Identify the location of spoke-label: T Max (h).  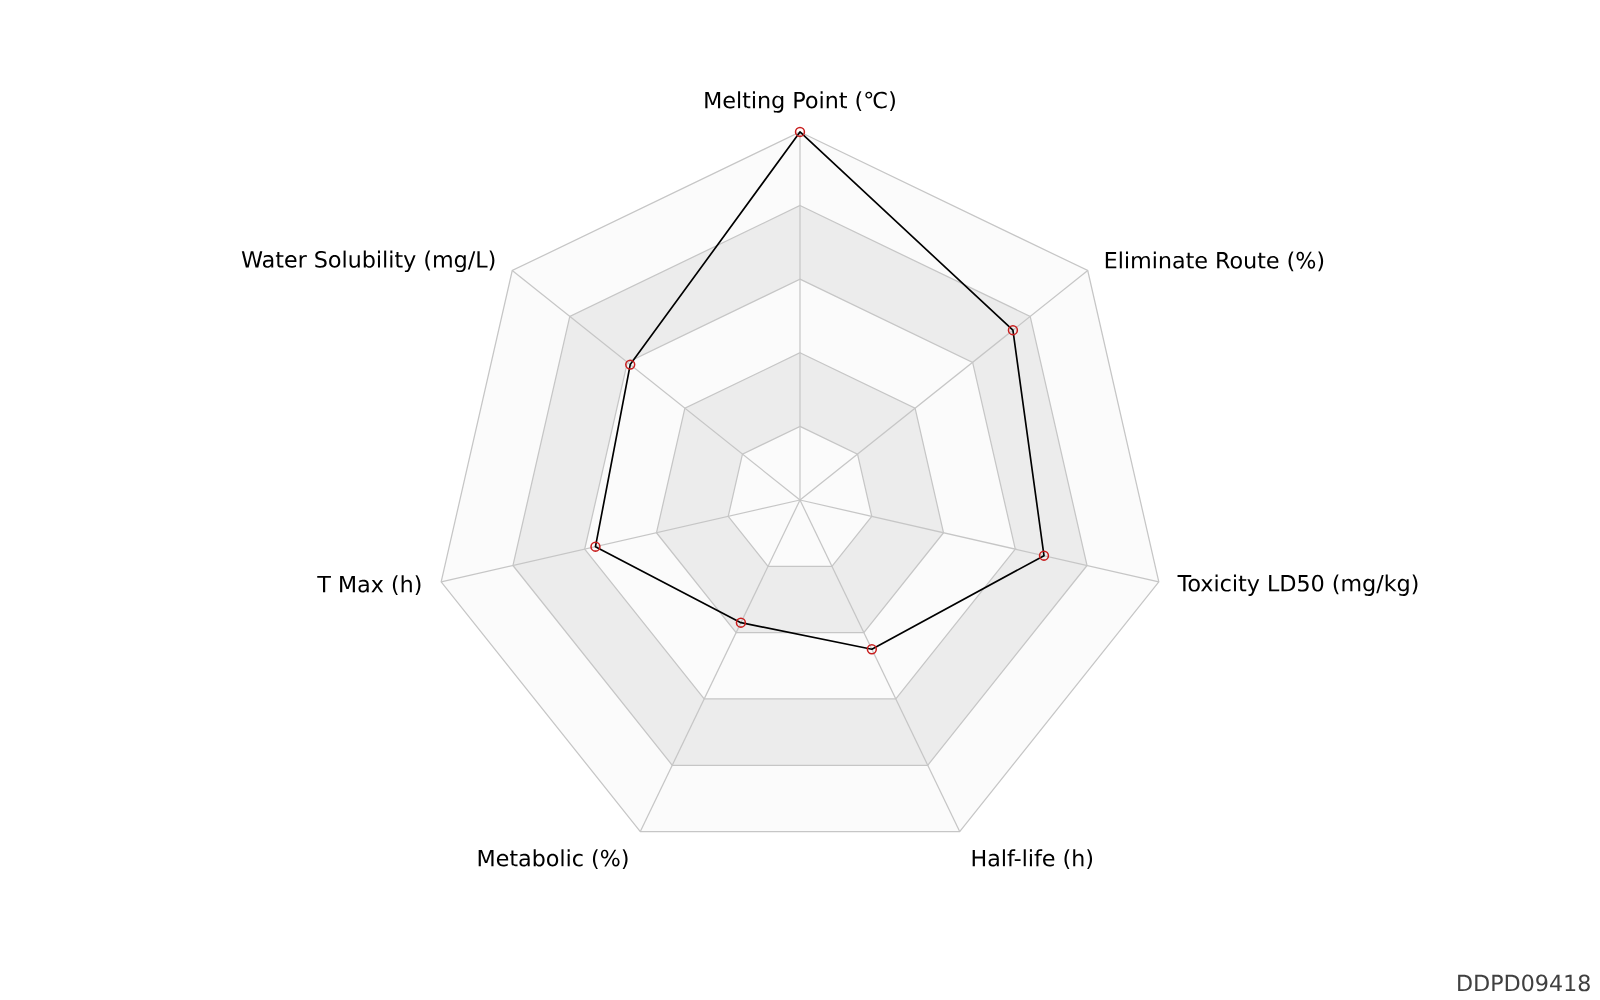
(369, 585).